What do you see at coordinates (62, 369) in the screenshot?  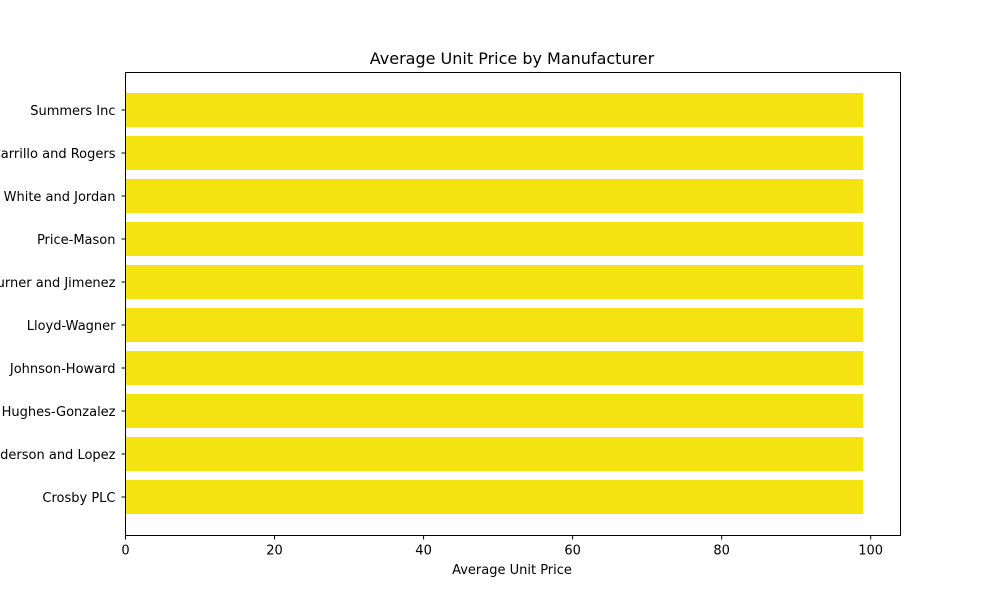 I see `y-tick-label: Johnson-Howard` at bounding box center [62, 369].